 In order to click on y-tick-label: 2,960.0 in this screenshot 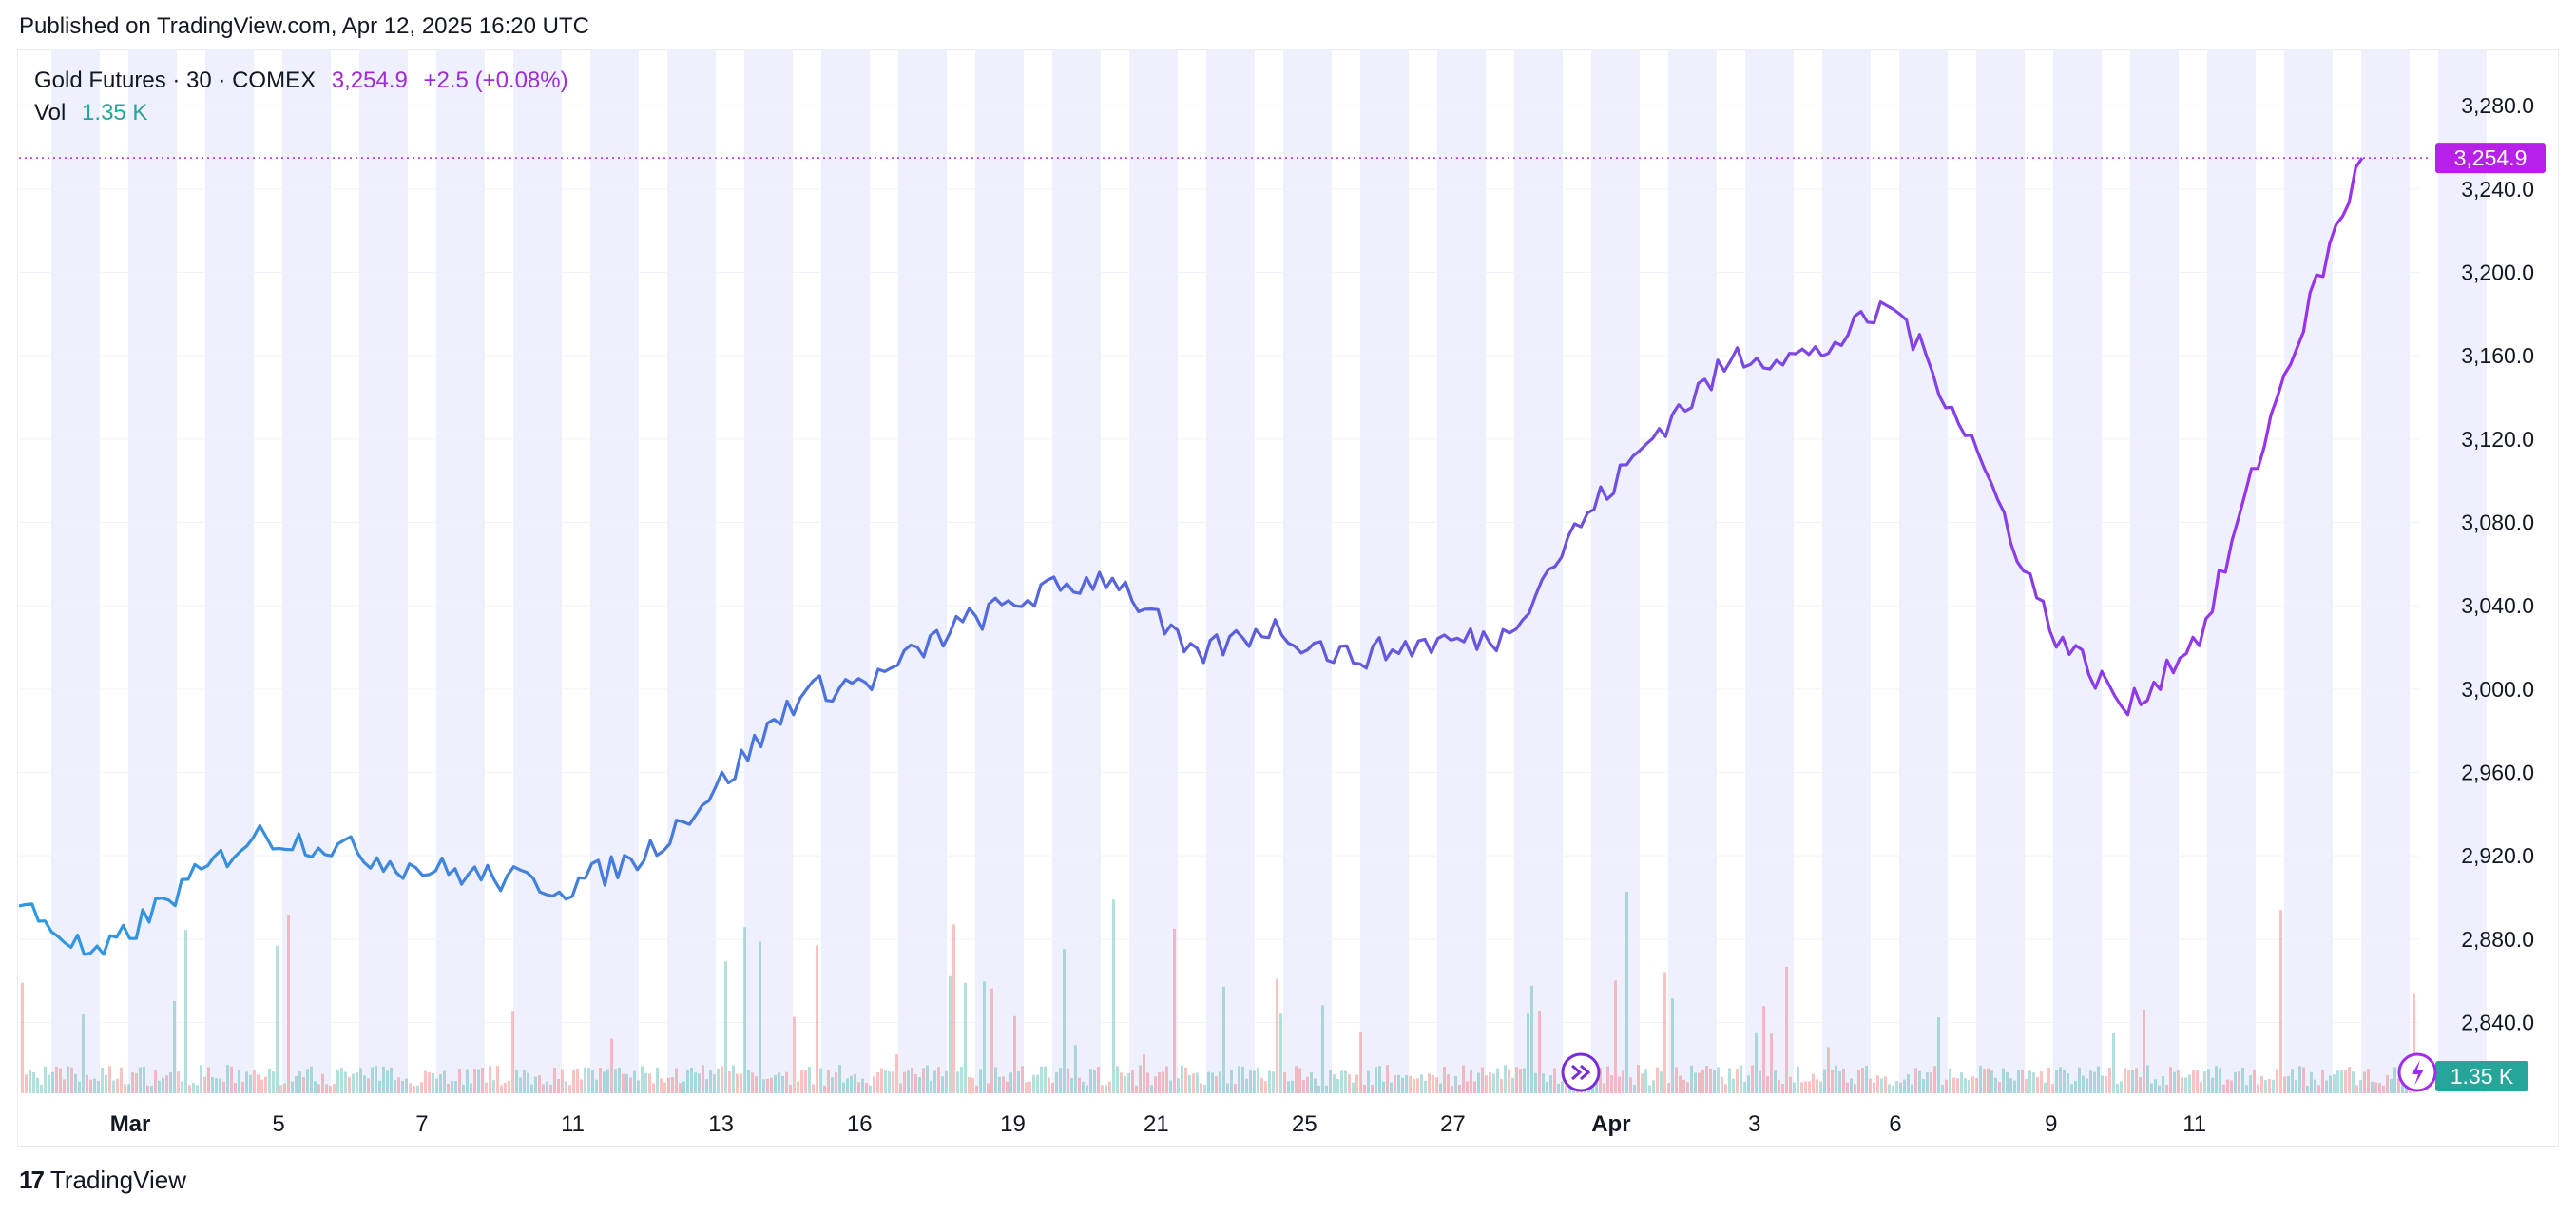, I will do `click(2497, 772)`.